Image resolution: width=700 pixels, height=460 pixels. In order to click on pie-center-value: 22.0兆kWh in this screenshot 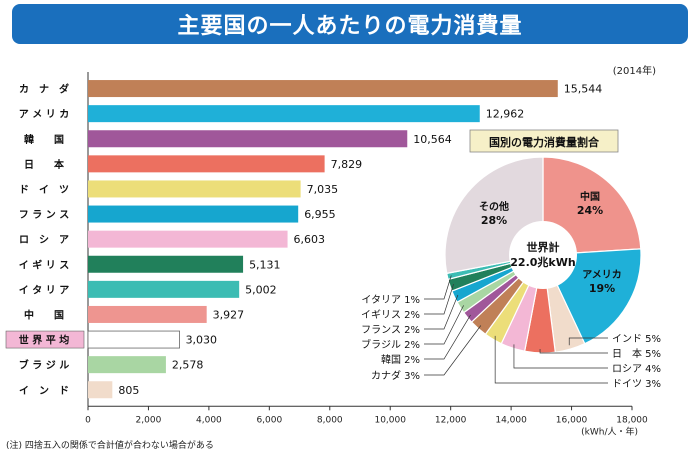, I will do `click(542, 262)`.